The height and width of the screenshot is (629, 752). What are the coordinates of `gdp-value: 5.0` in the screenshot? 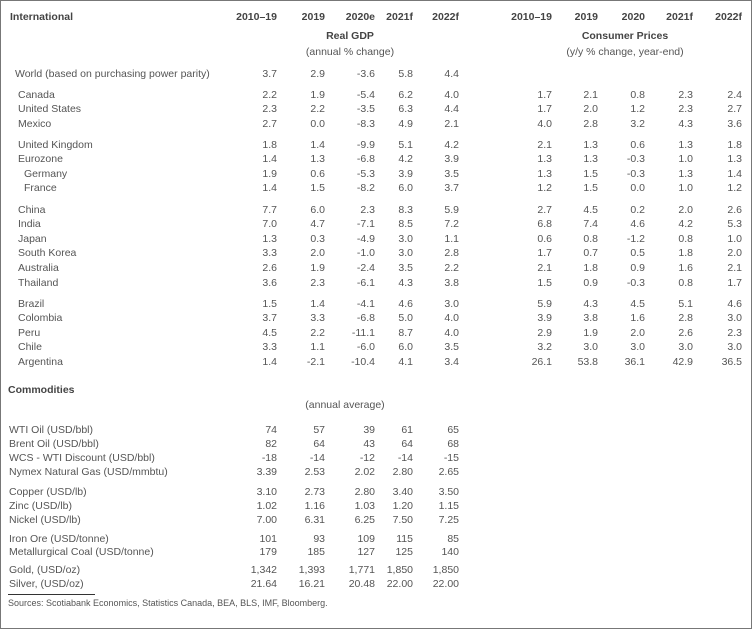 It's located at (405, 318).